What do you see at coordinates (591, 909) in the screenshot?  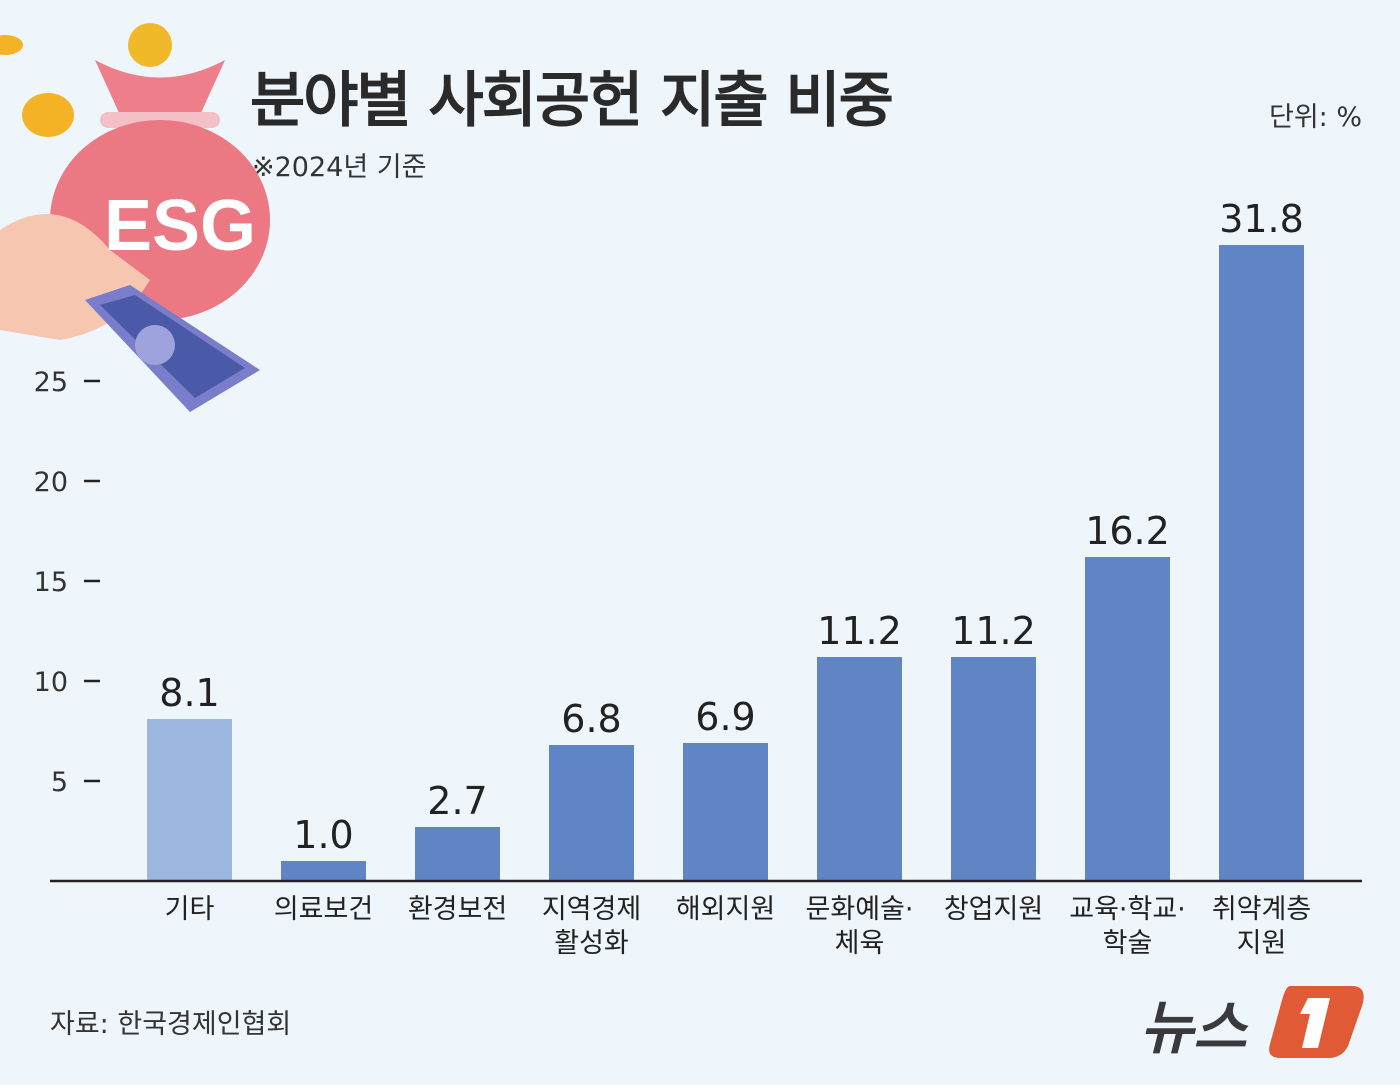 I see `x-tick-label: 지역경제` at bounding box center [591, 909].